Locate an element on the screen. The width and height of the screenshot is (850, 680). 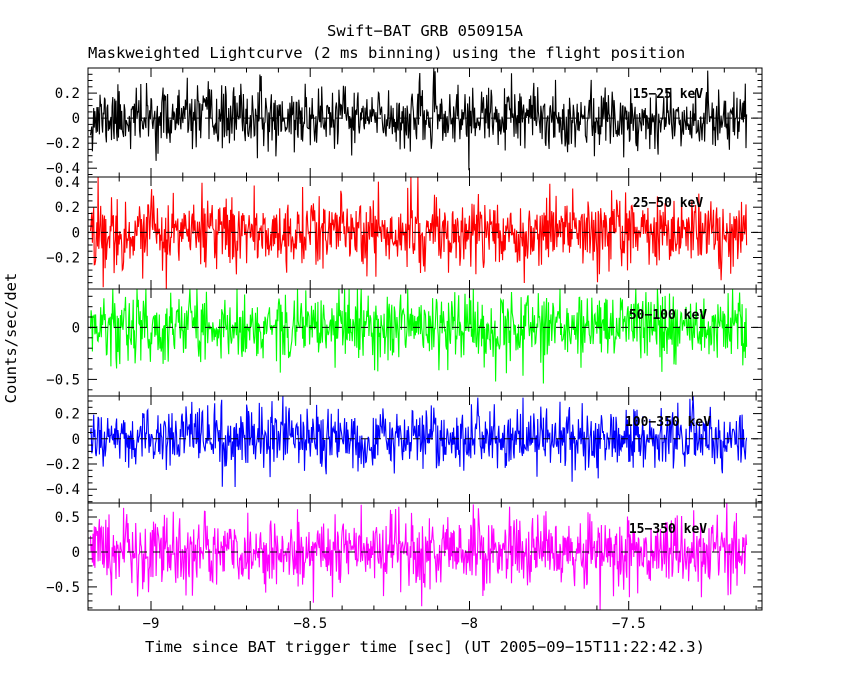
chart-title: Swift−BAT GRB 050915A is located at coordinates (425, 31).